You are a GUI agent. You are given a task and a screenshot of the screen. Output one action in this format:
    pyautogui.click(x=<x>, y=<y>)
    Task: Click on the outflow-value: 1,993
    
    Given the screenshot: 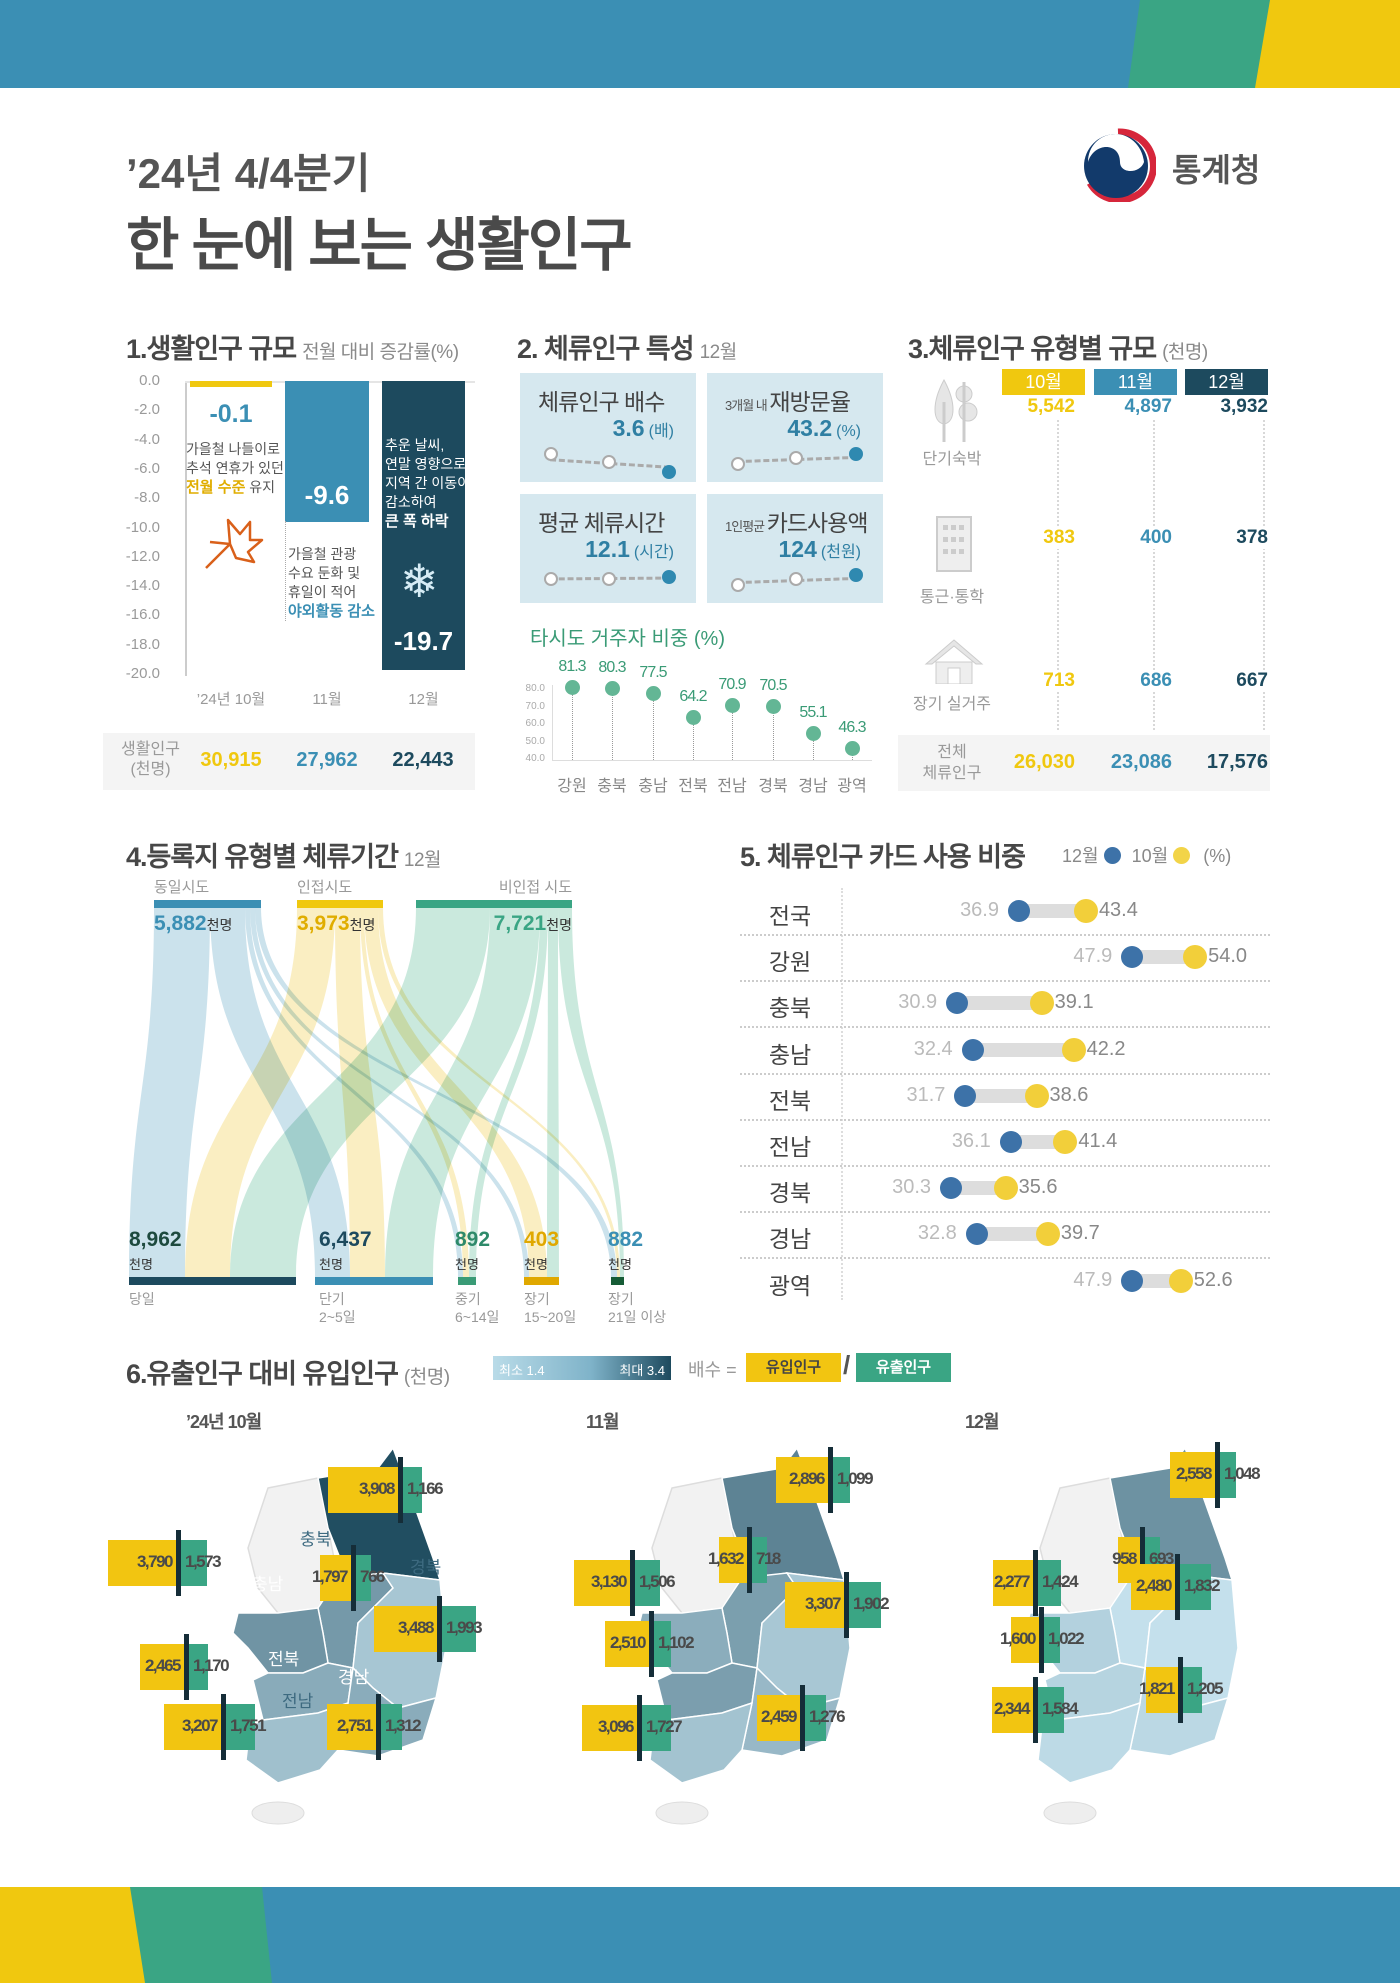 What is the action you would take?
    pyautogui.click(x=464, y=1627)
    